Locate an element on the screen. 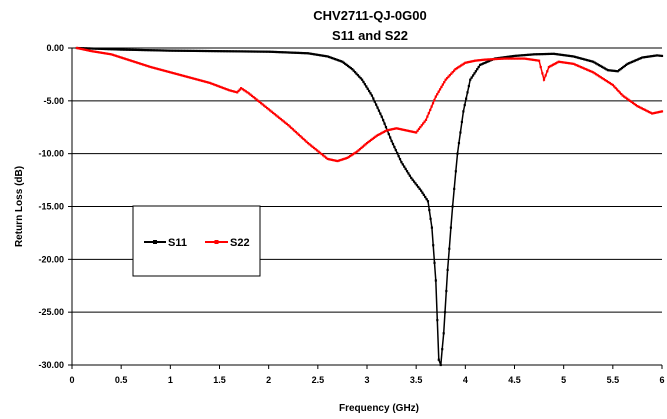 This screenshot has height=419, width=667. legend: S11 S22 is located at coordinates (196, 241).